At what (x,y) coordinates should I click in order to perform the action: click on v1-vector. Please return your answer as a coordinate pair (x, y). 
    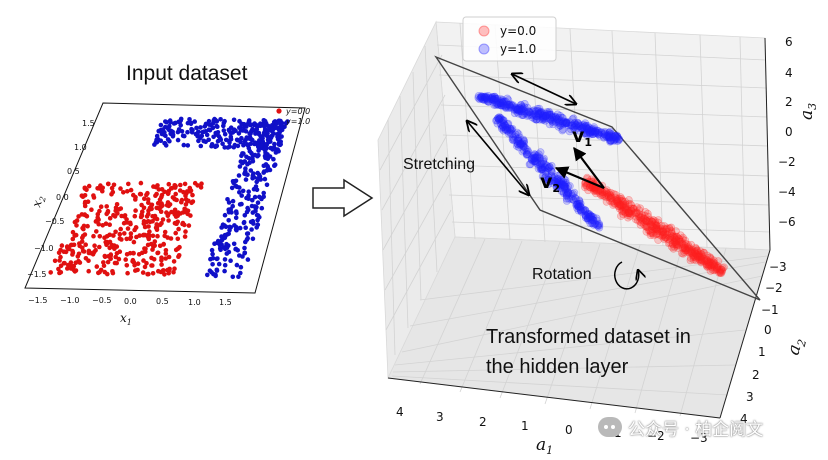
    Looking at the image, I should click on (589, 167).